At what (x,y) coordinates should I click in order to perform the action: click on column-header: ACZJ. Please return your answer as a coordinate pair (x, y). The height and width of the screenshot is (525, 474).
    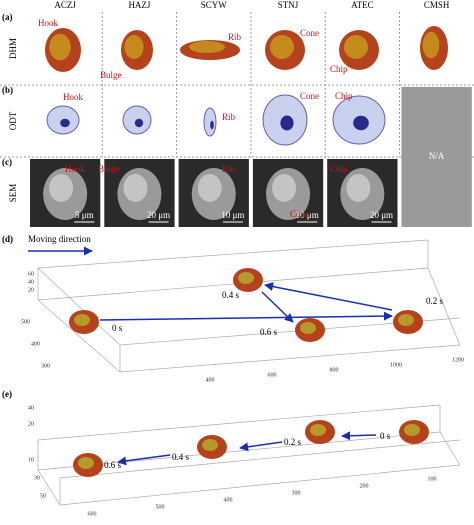
    Looking at the image, I should click on (65, 5).